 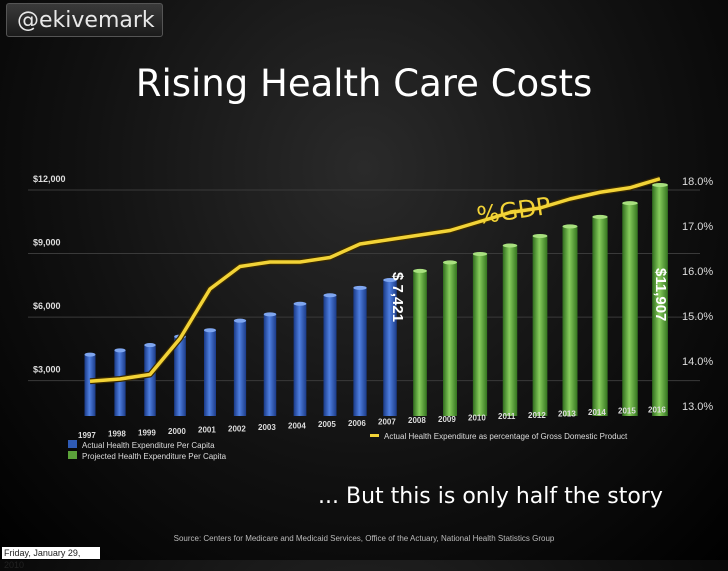 I want to click on x-tick-label: 2005, so click(x=327, y=424).